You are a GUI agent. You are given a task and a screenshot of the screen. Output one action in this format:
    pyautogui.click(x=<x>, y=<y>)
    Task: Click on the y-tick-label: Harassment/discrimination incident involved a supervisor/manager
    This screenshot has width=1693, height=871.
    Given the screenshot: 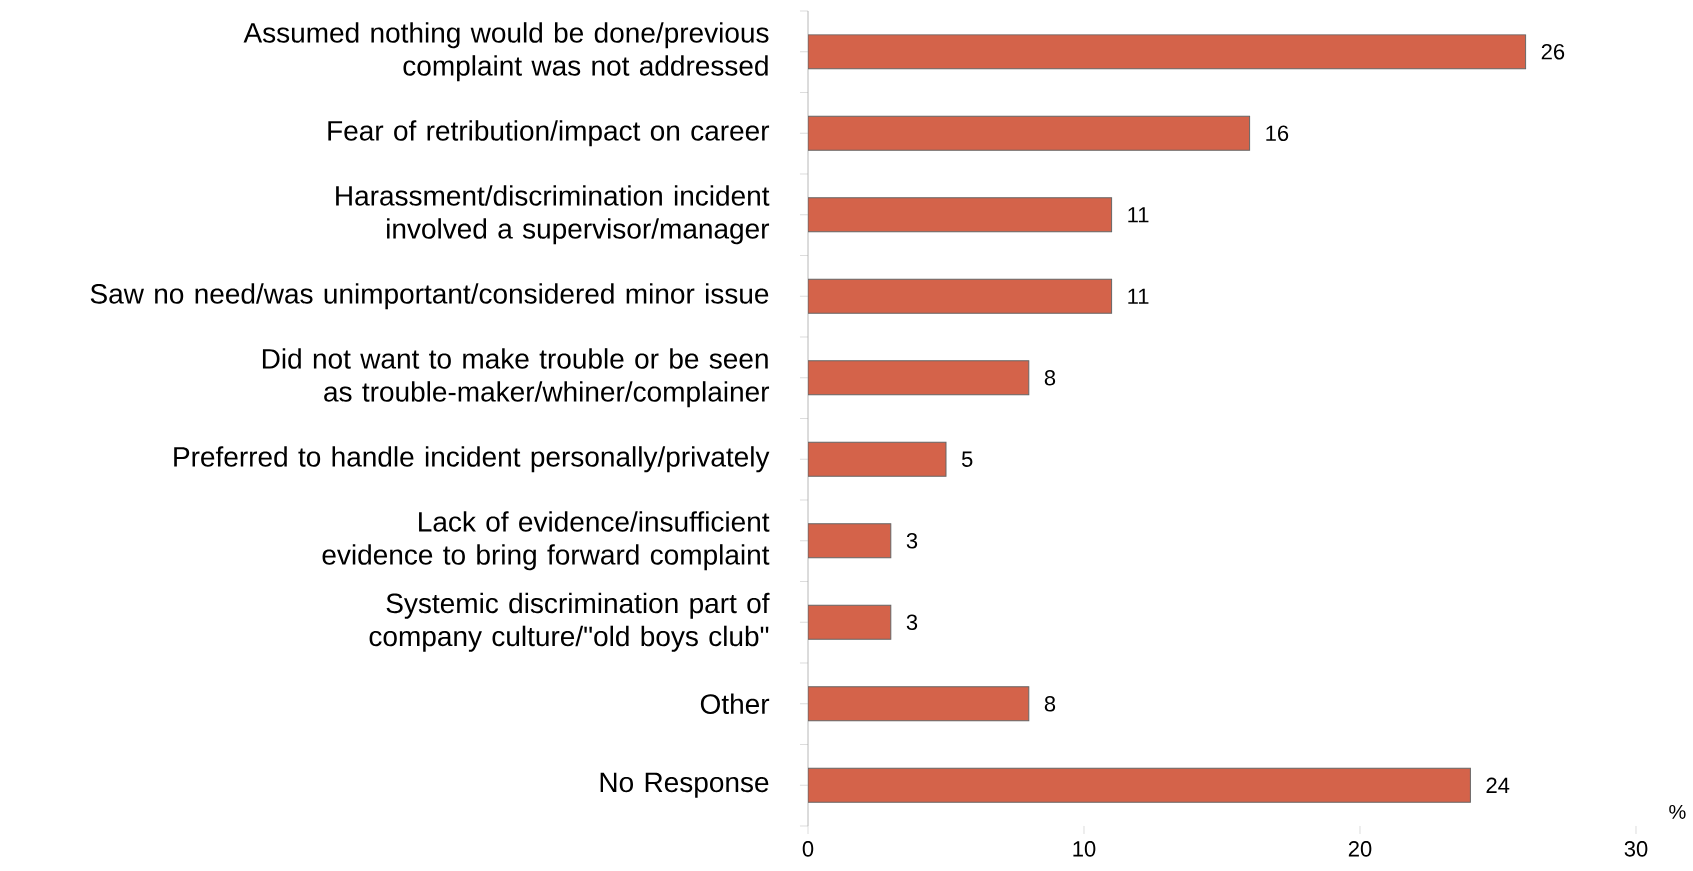 What is the action you would take?
    pyautogui.click(x=553, y=215)
    